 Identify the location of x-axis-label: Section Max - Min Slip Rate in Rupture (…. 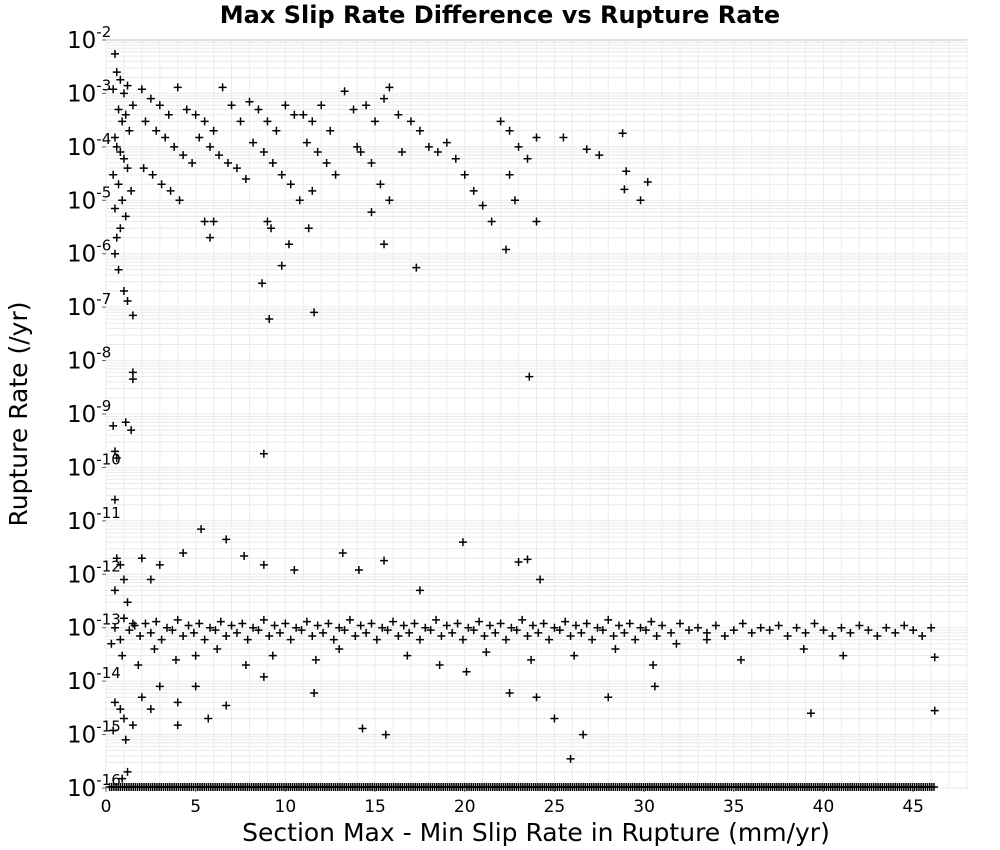
(536, 832).